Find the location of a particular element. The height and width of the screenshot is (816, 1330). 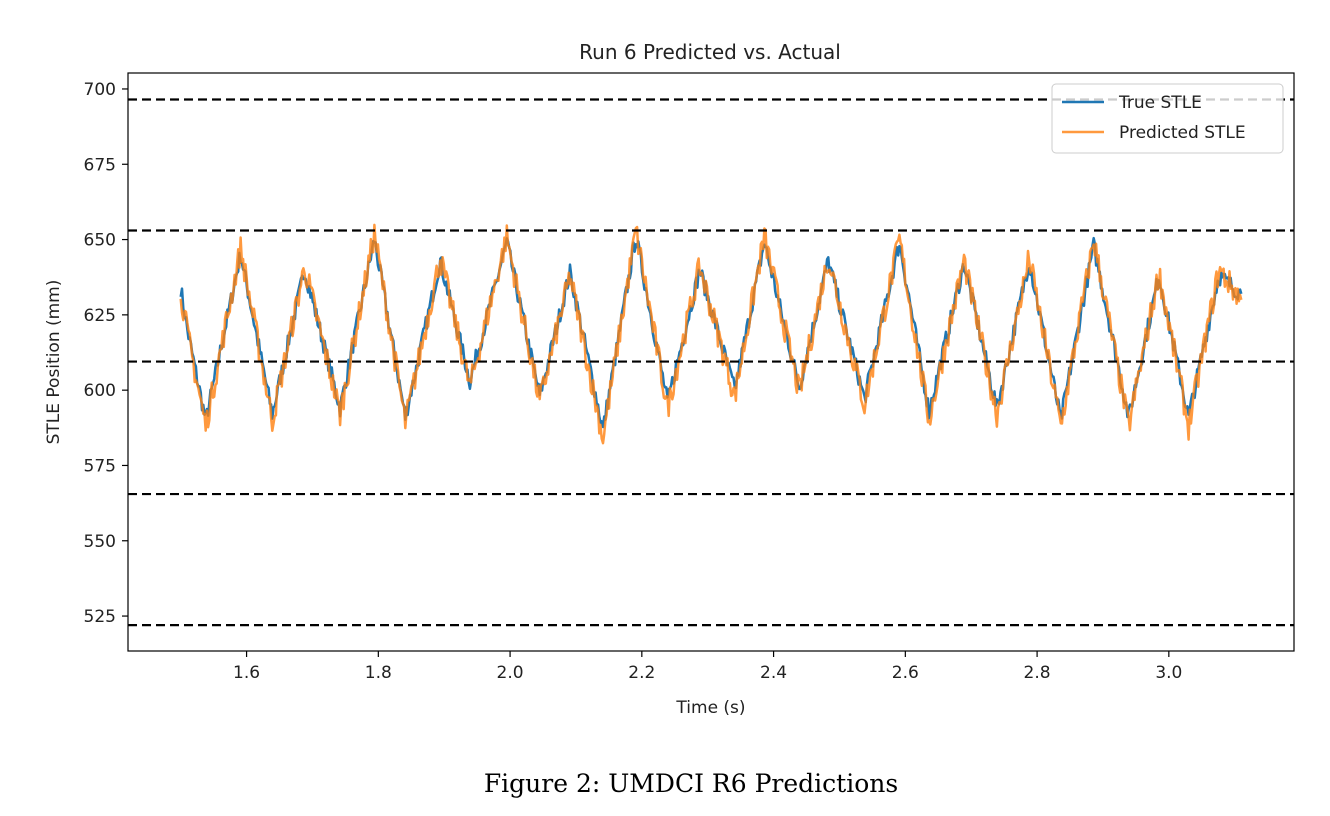

y-axis-label: STLE Position (mm) is located at coordinates (54, 362).